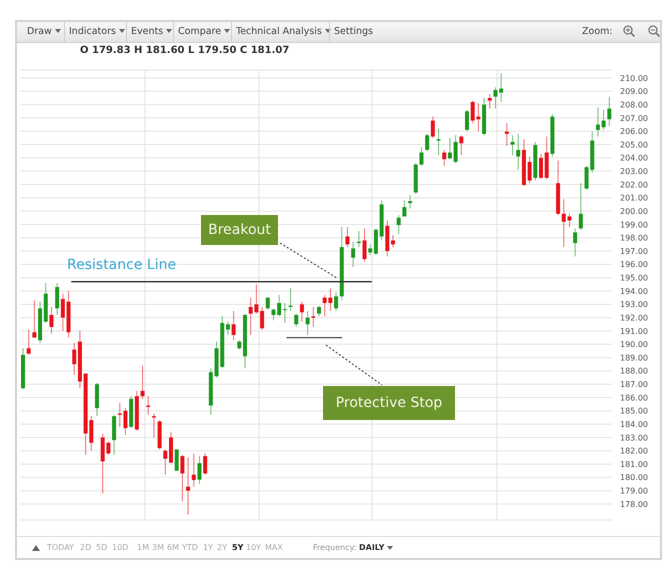 The image size is (672, 580). What do you see at coordinates (634, 331) in the screenshot?
I see `y-tick-label: 191.00` at bounding box center [634, 331].